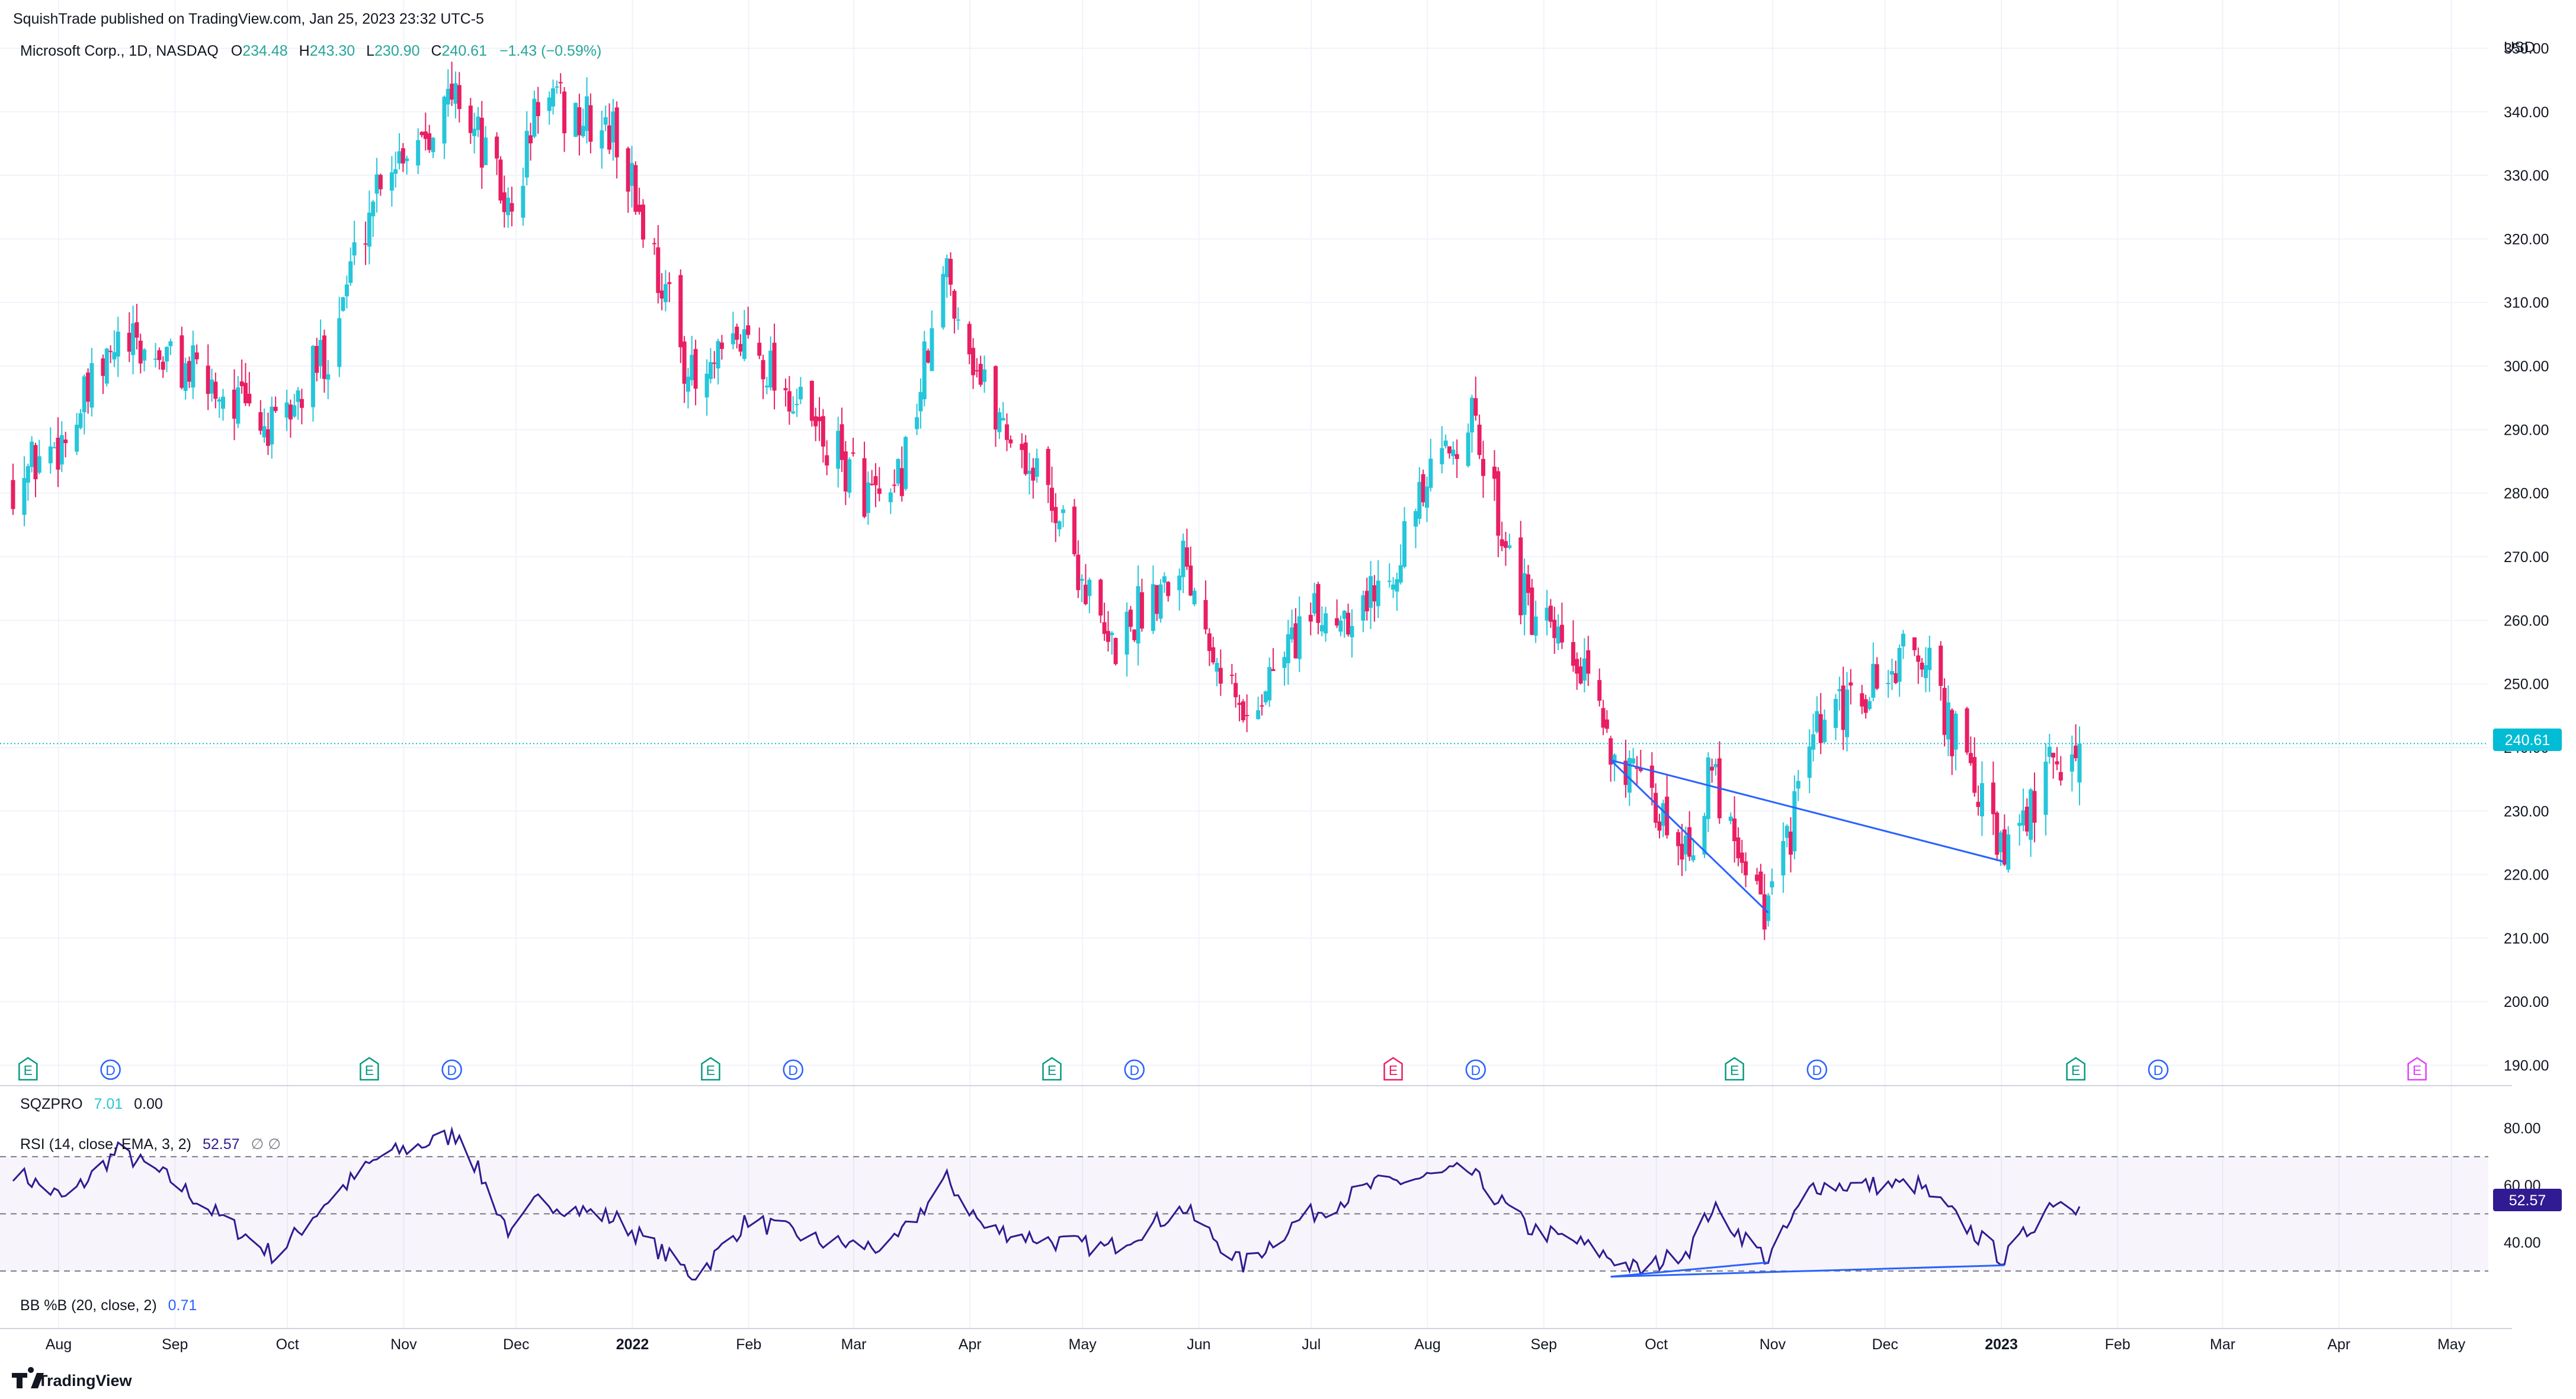 The width and height of the screenshot is (2576, 1399). What do you see at coordinates (150, 1144) in the screenshot?
I see `rsi-legend: RSI (14, close, EMA, 3, 2) 52.57 ∅ ∅` at bounding box center [150, 1144].